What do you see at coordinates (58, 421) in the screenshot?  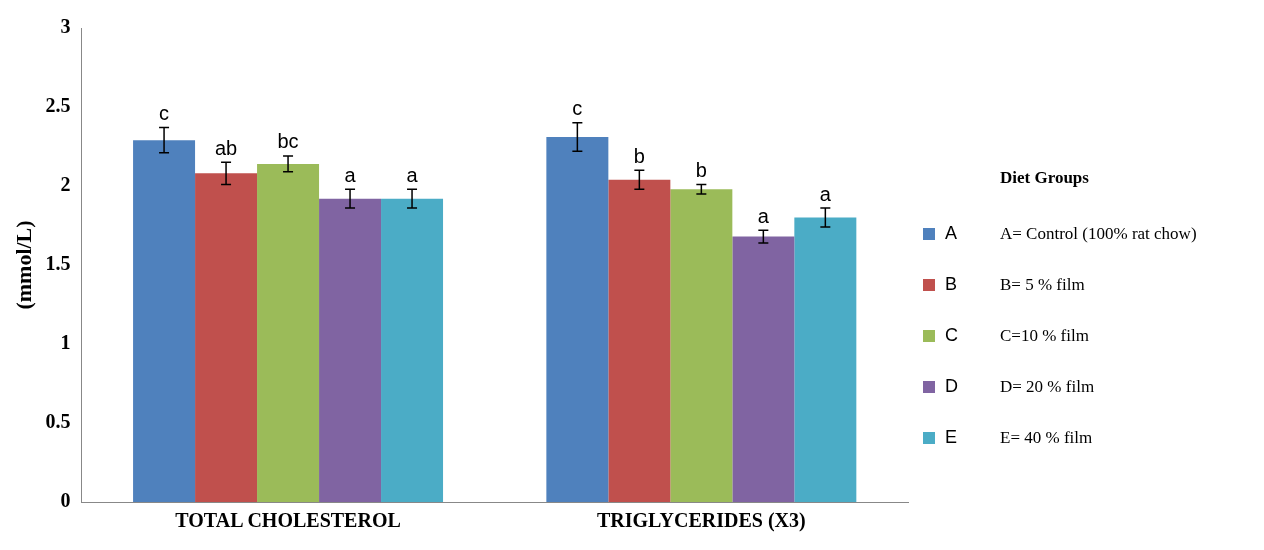 I see `y-tick-label: 0.5` at bounding box center [58, 421].